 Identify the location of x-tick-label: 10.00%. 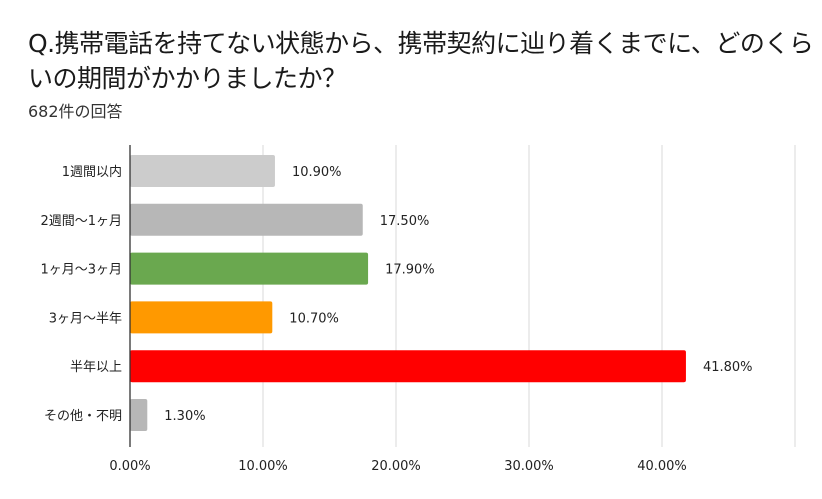
(263, 466).